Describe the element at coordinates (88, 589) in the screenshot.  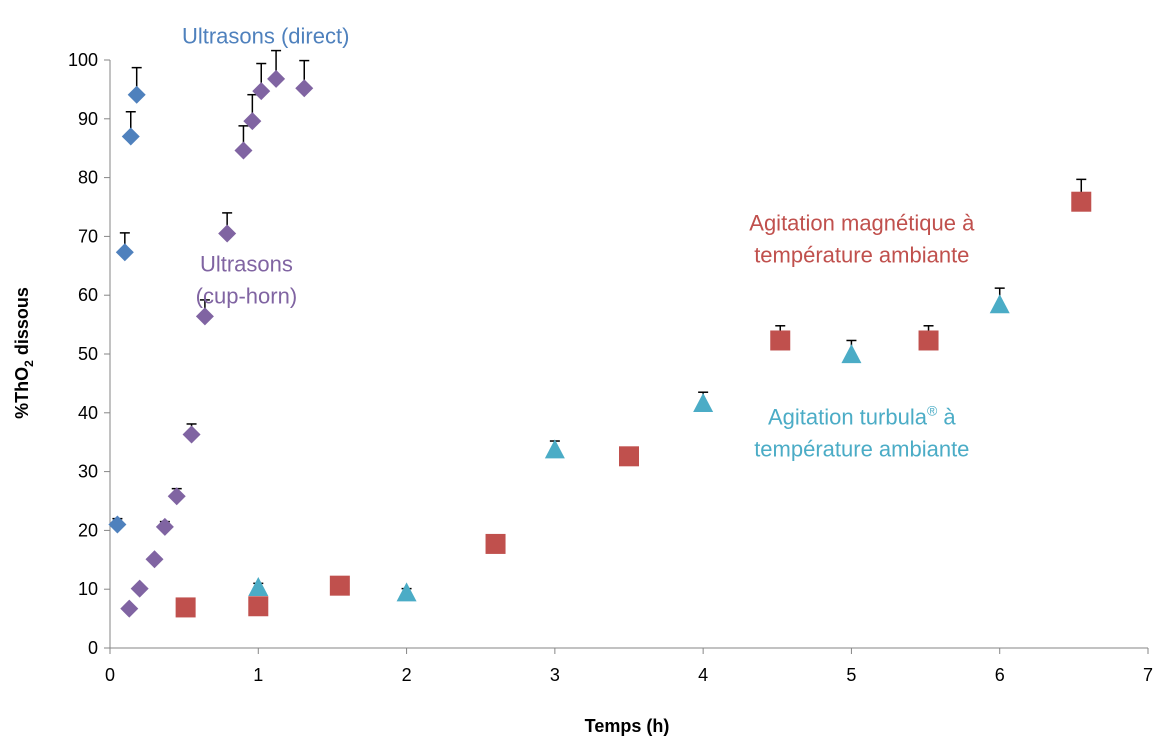
I see `y-tick-label: 10` at that location.